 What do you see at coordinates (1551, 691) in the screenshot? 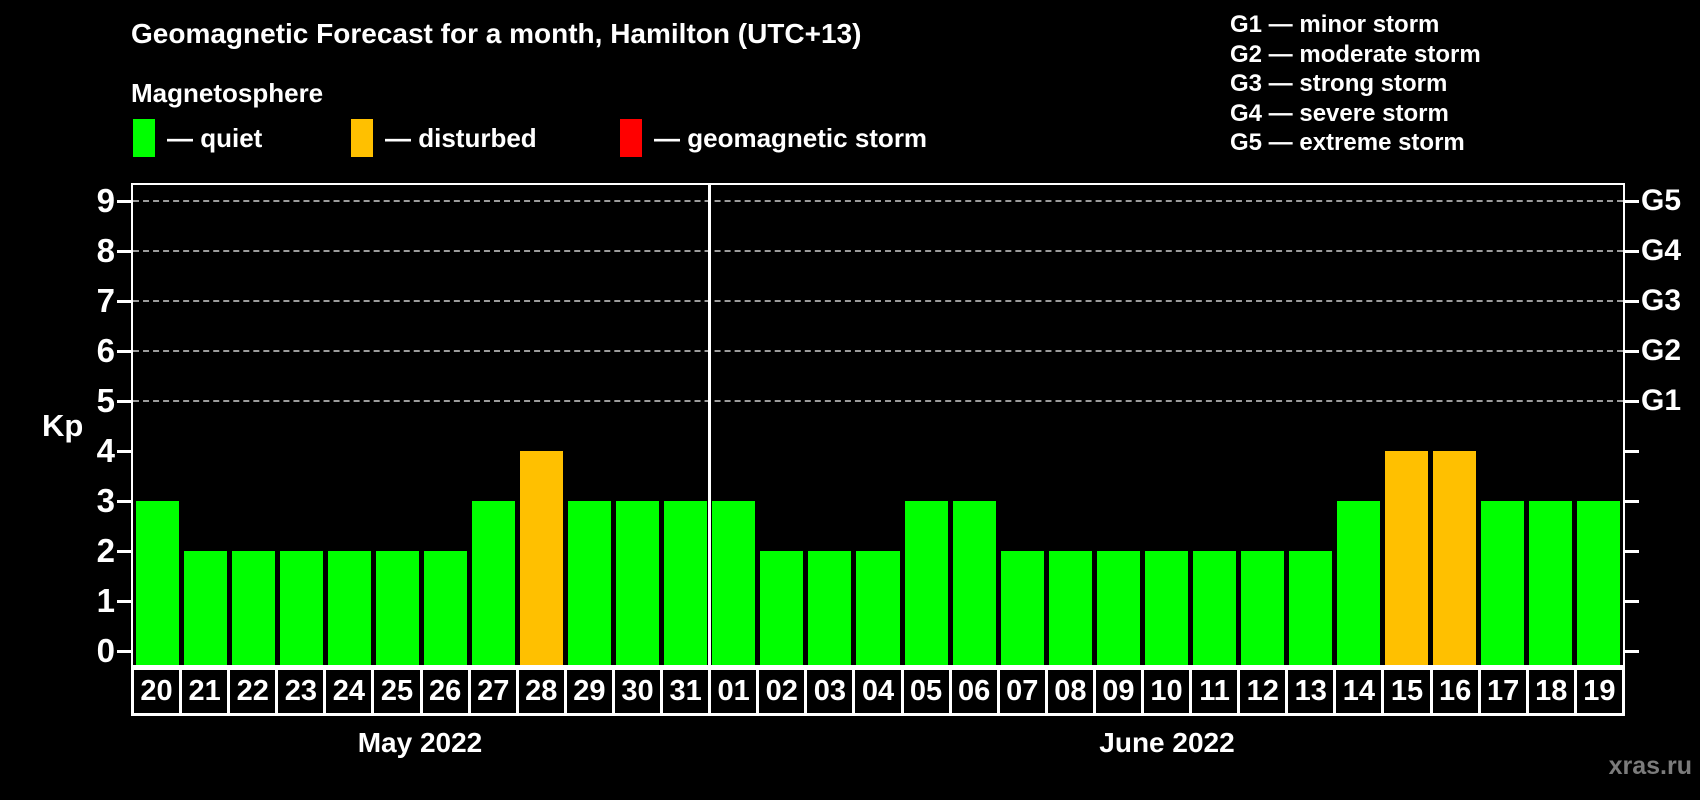
I see `date-cell: 18` at bounding box center [1551, 691].